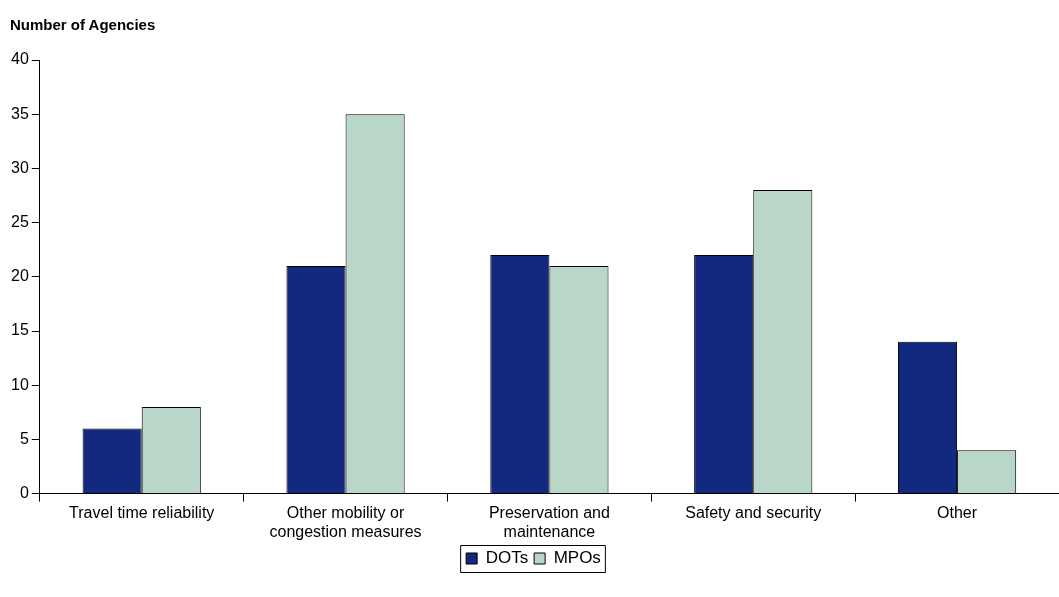 The width and height of the screenshot is (1059, 597). What do you see at coordinates (24, 493) in the screenshot?
I see `y-tick-label: 0` at bounding box center [24, 493].